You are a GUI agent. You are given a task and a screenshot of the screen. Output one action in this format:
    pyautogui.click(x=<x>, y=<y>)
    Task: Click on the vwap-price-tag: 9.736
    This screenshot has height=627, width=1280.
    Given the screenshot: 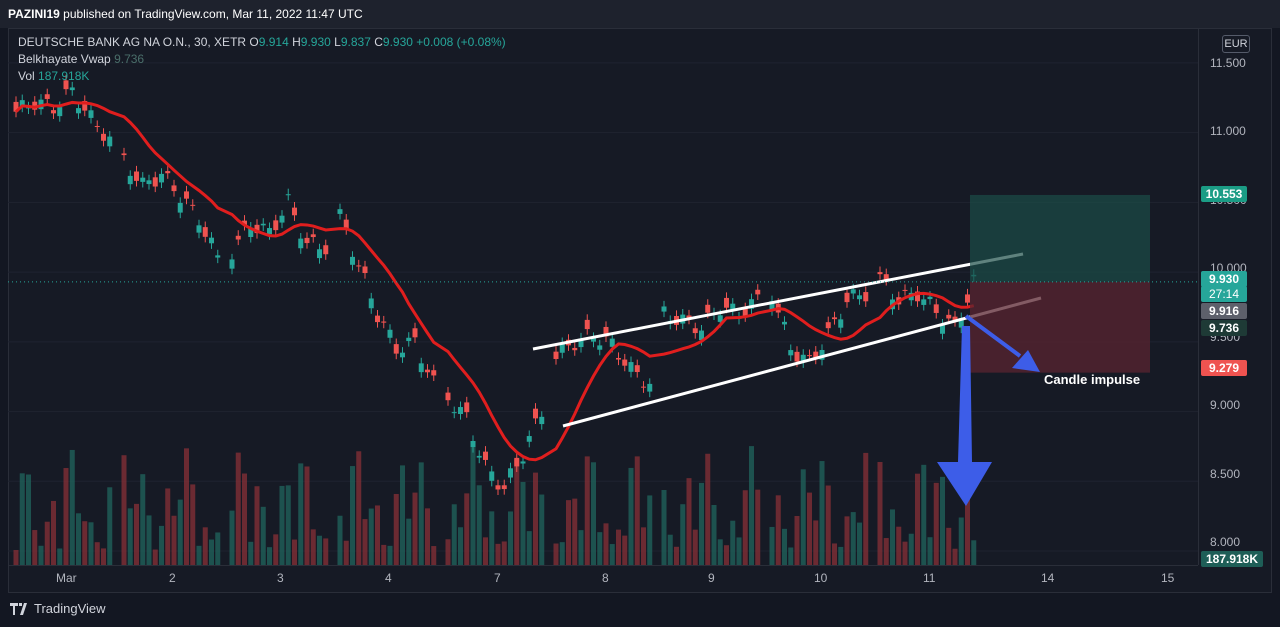 What is the action you would take?
    pyautogui.click(x=1224, y=328)
    